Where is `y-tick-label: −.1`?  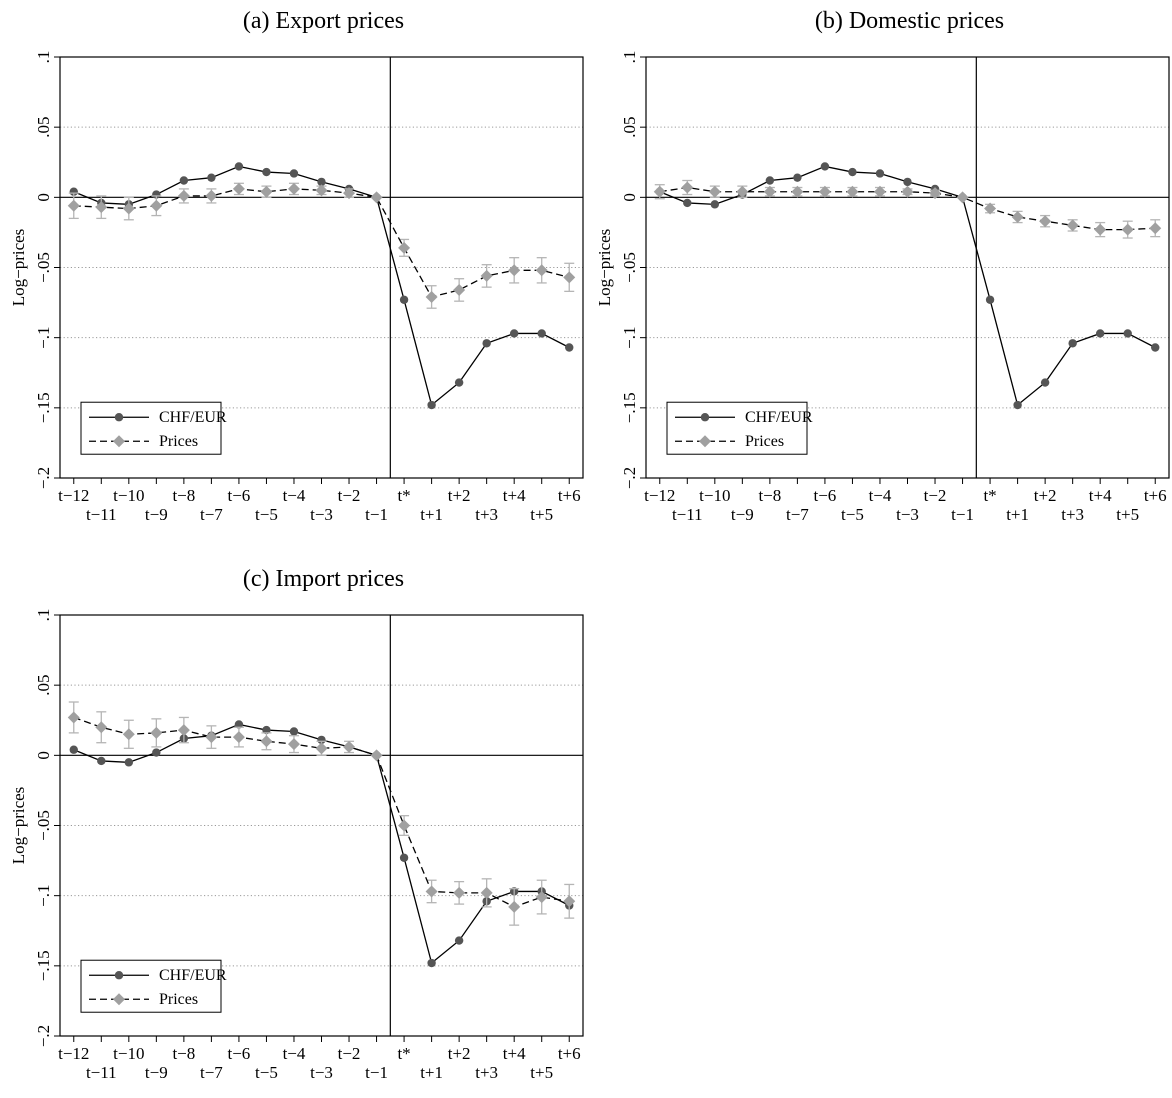 y-tick-label: −.1 is located at coordinates (43, 337).